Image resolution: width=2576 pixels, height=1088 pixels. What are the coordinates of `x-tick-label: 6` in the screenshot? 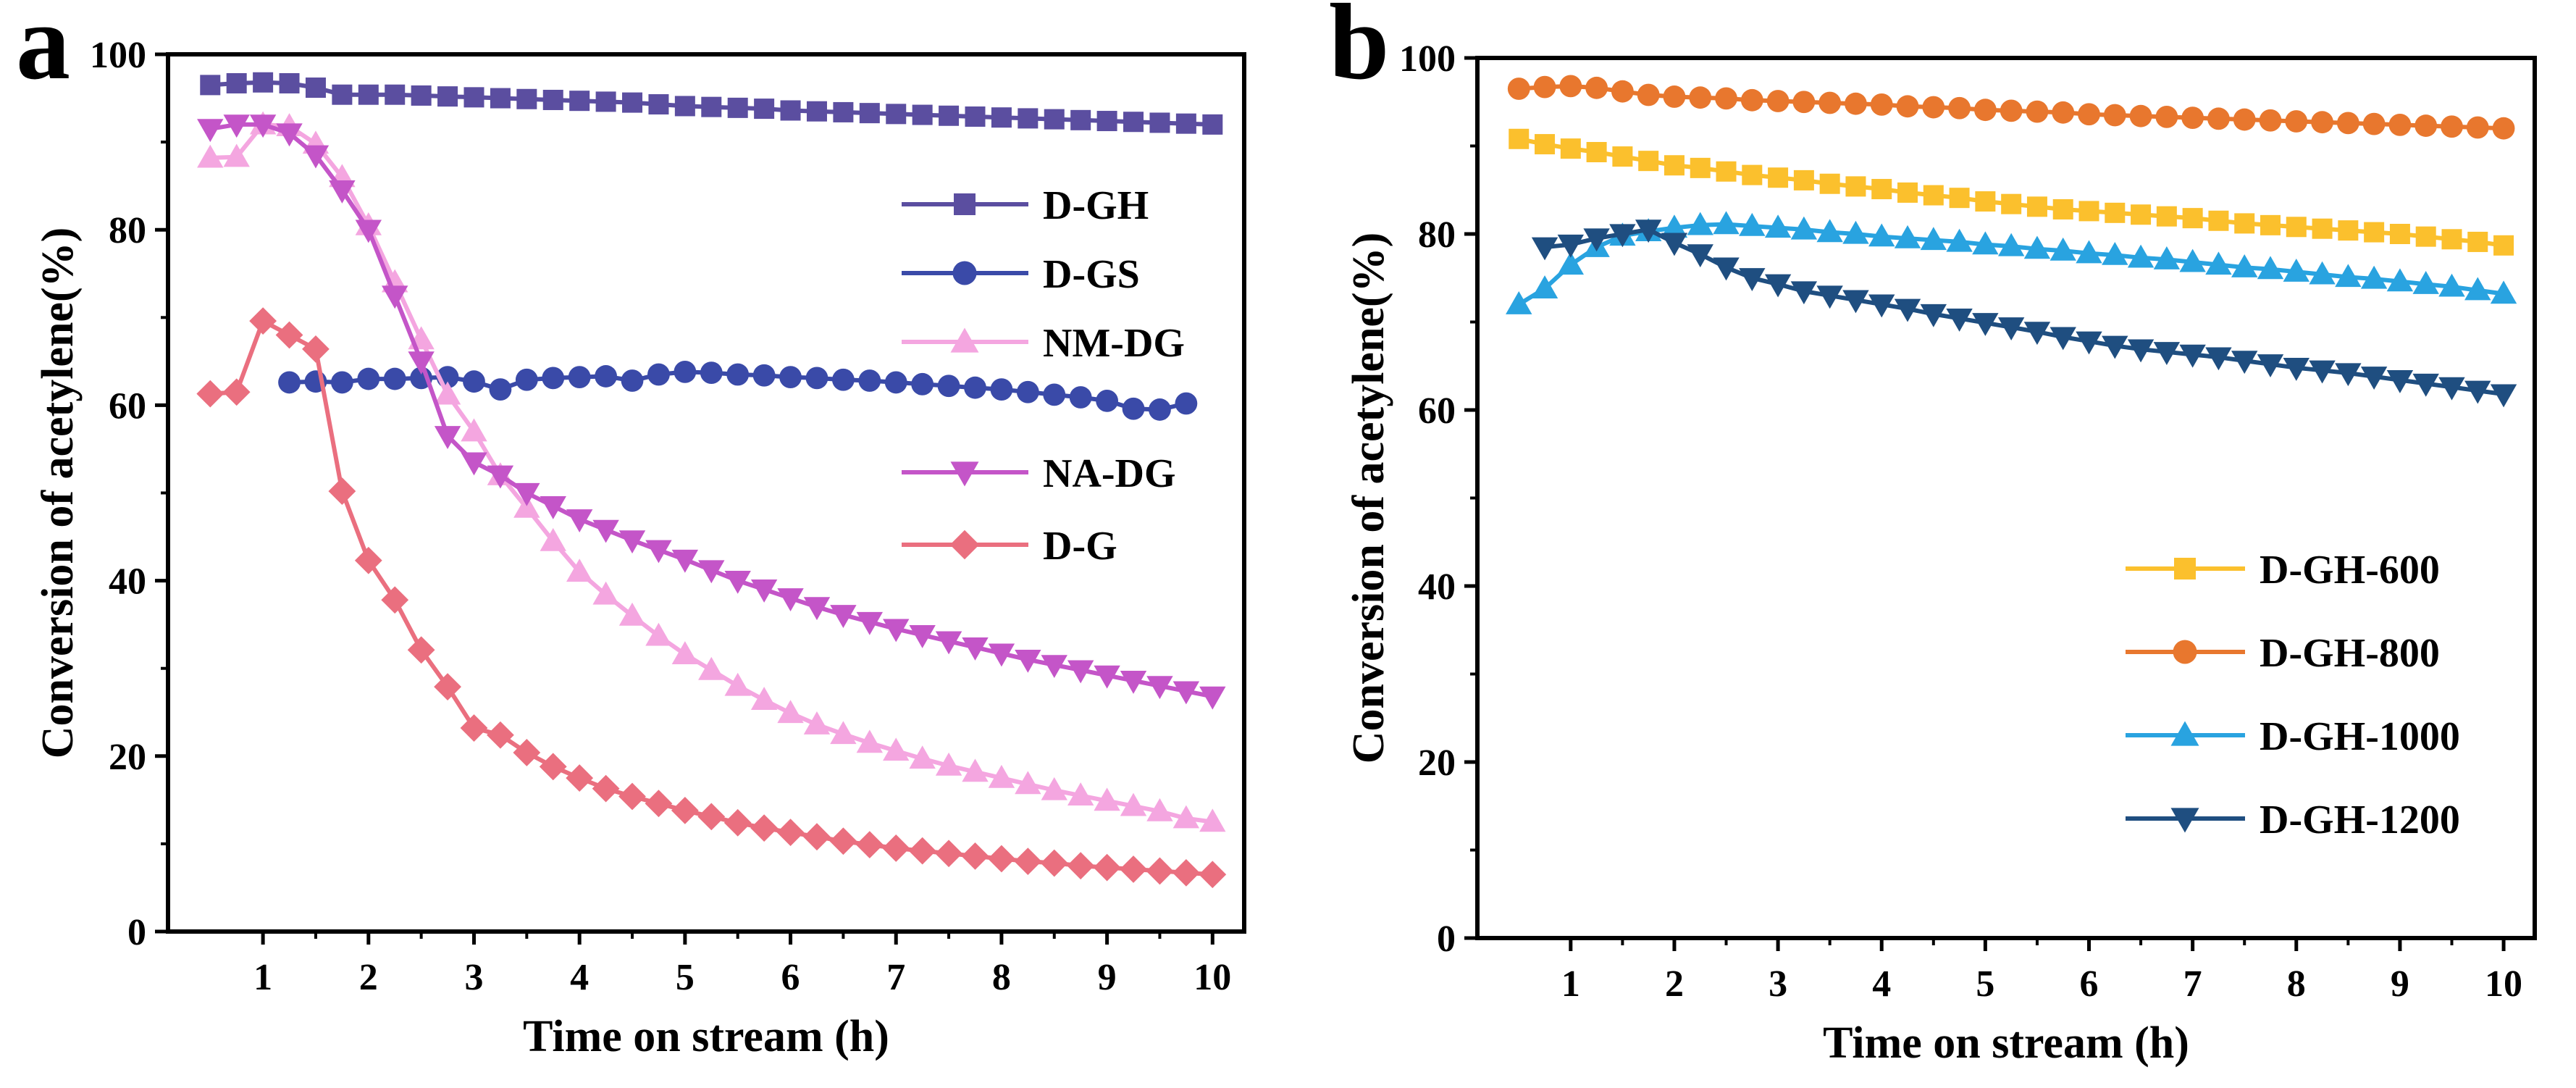 It's located at (2089, 984).